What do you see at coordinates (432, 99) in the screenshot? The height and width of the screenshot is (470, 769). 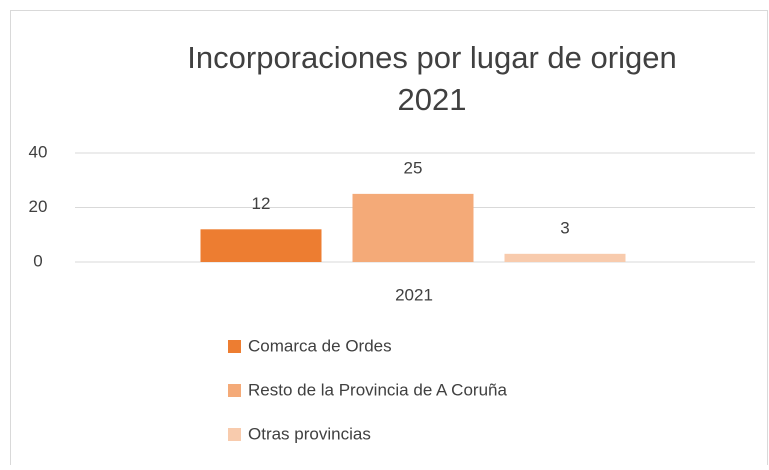 I see `chart-title: 2021` at bounding box center [432, 99].